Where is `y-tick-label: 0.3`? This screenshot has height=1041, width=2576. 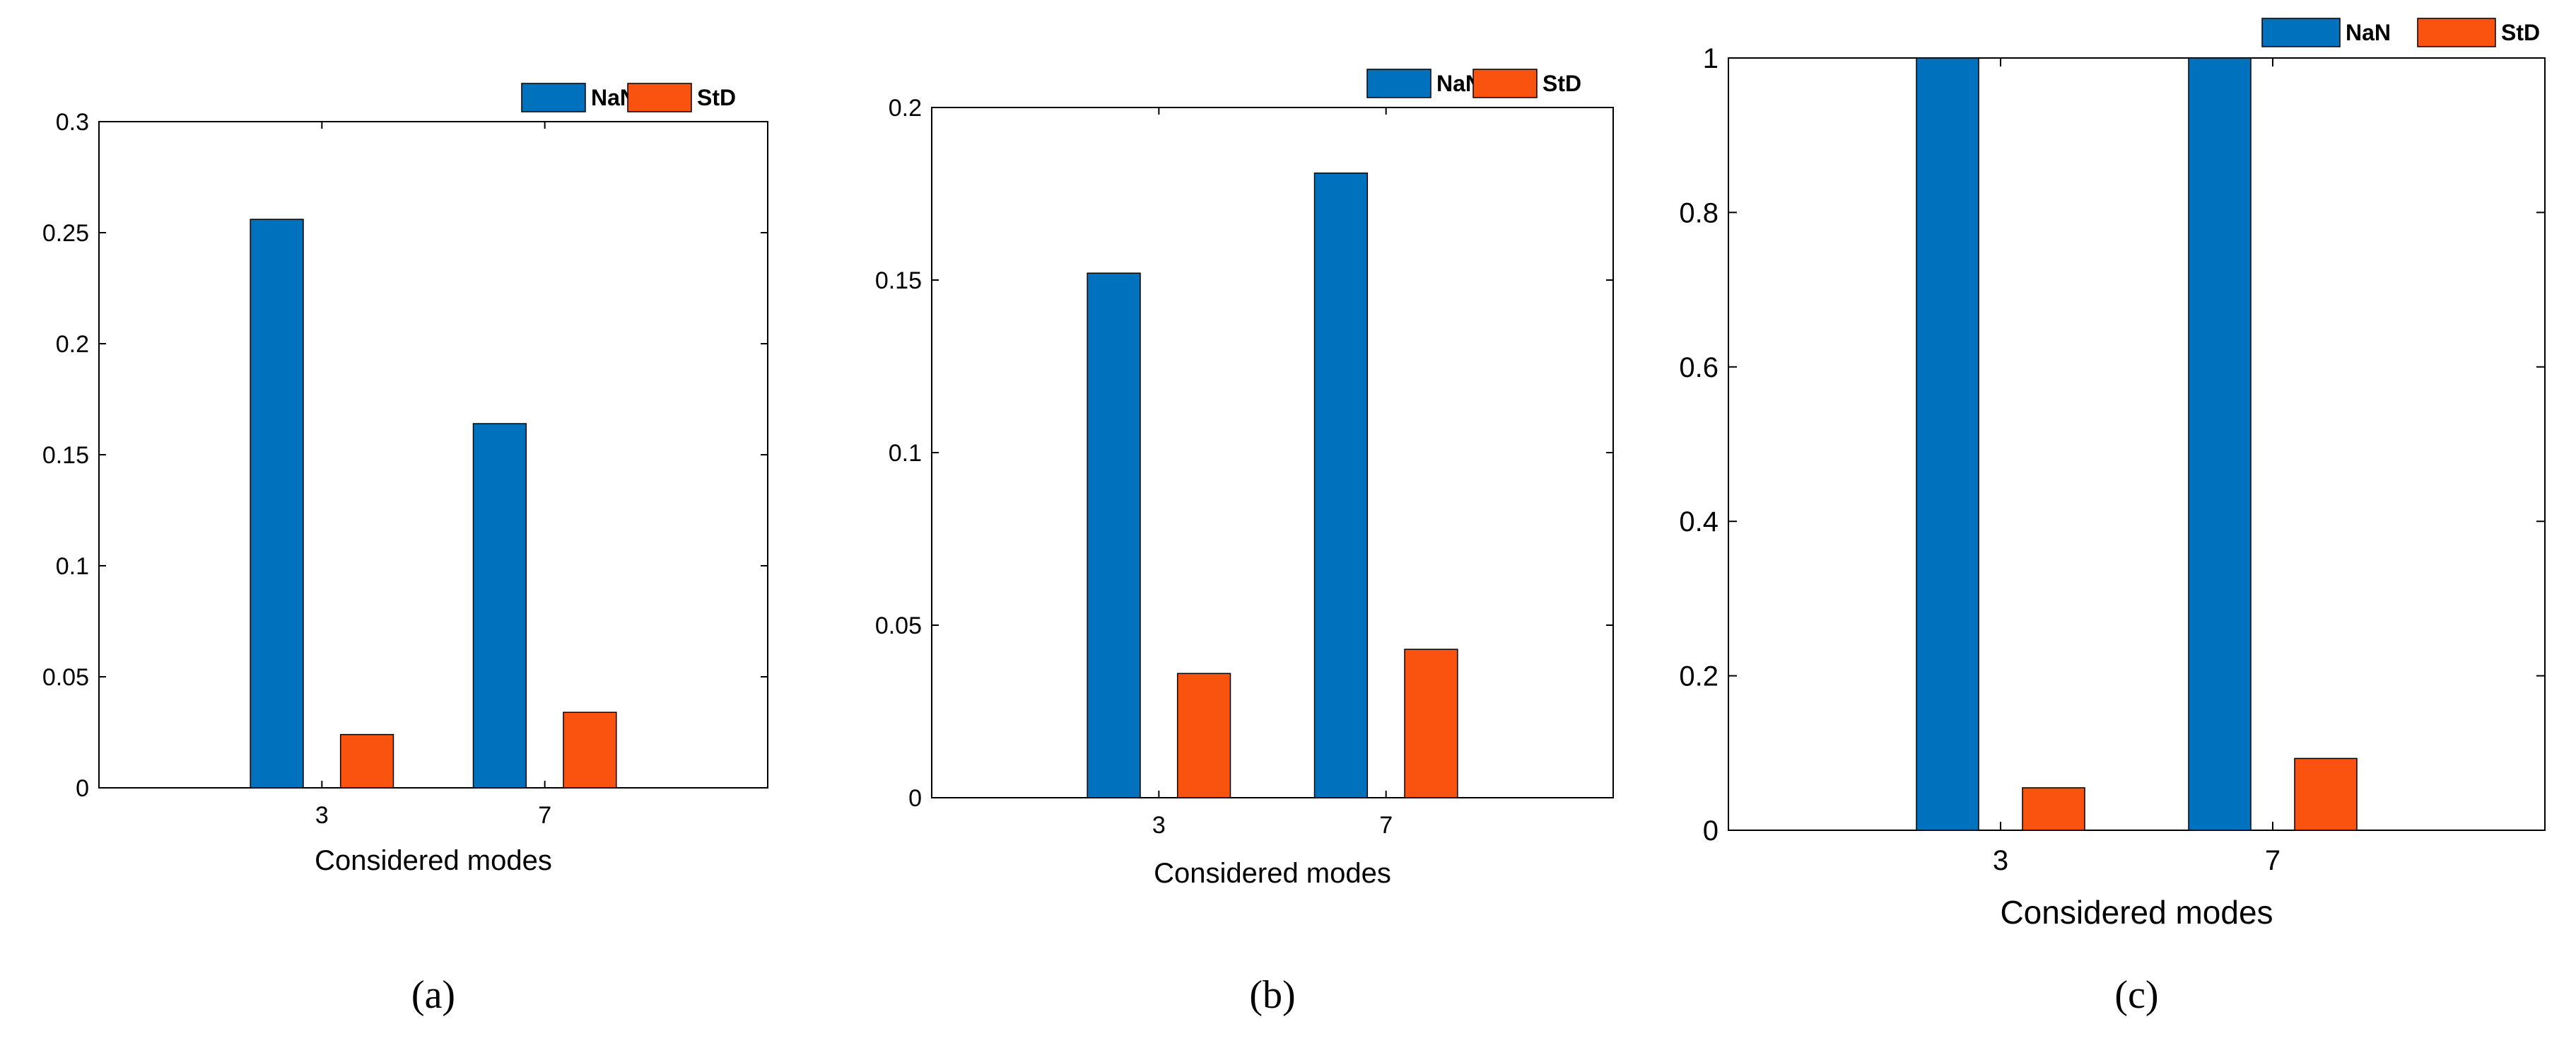 y-tick-label: 0.3 is located at coordinates (72, 122).